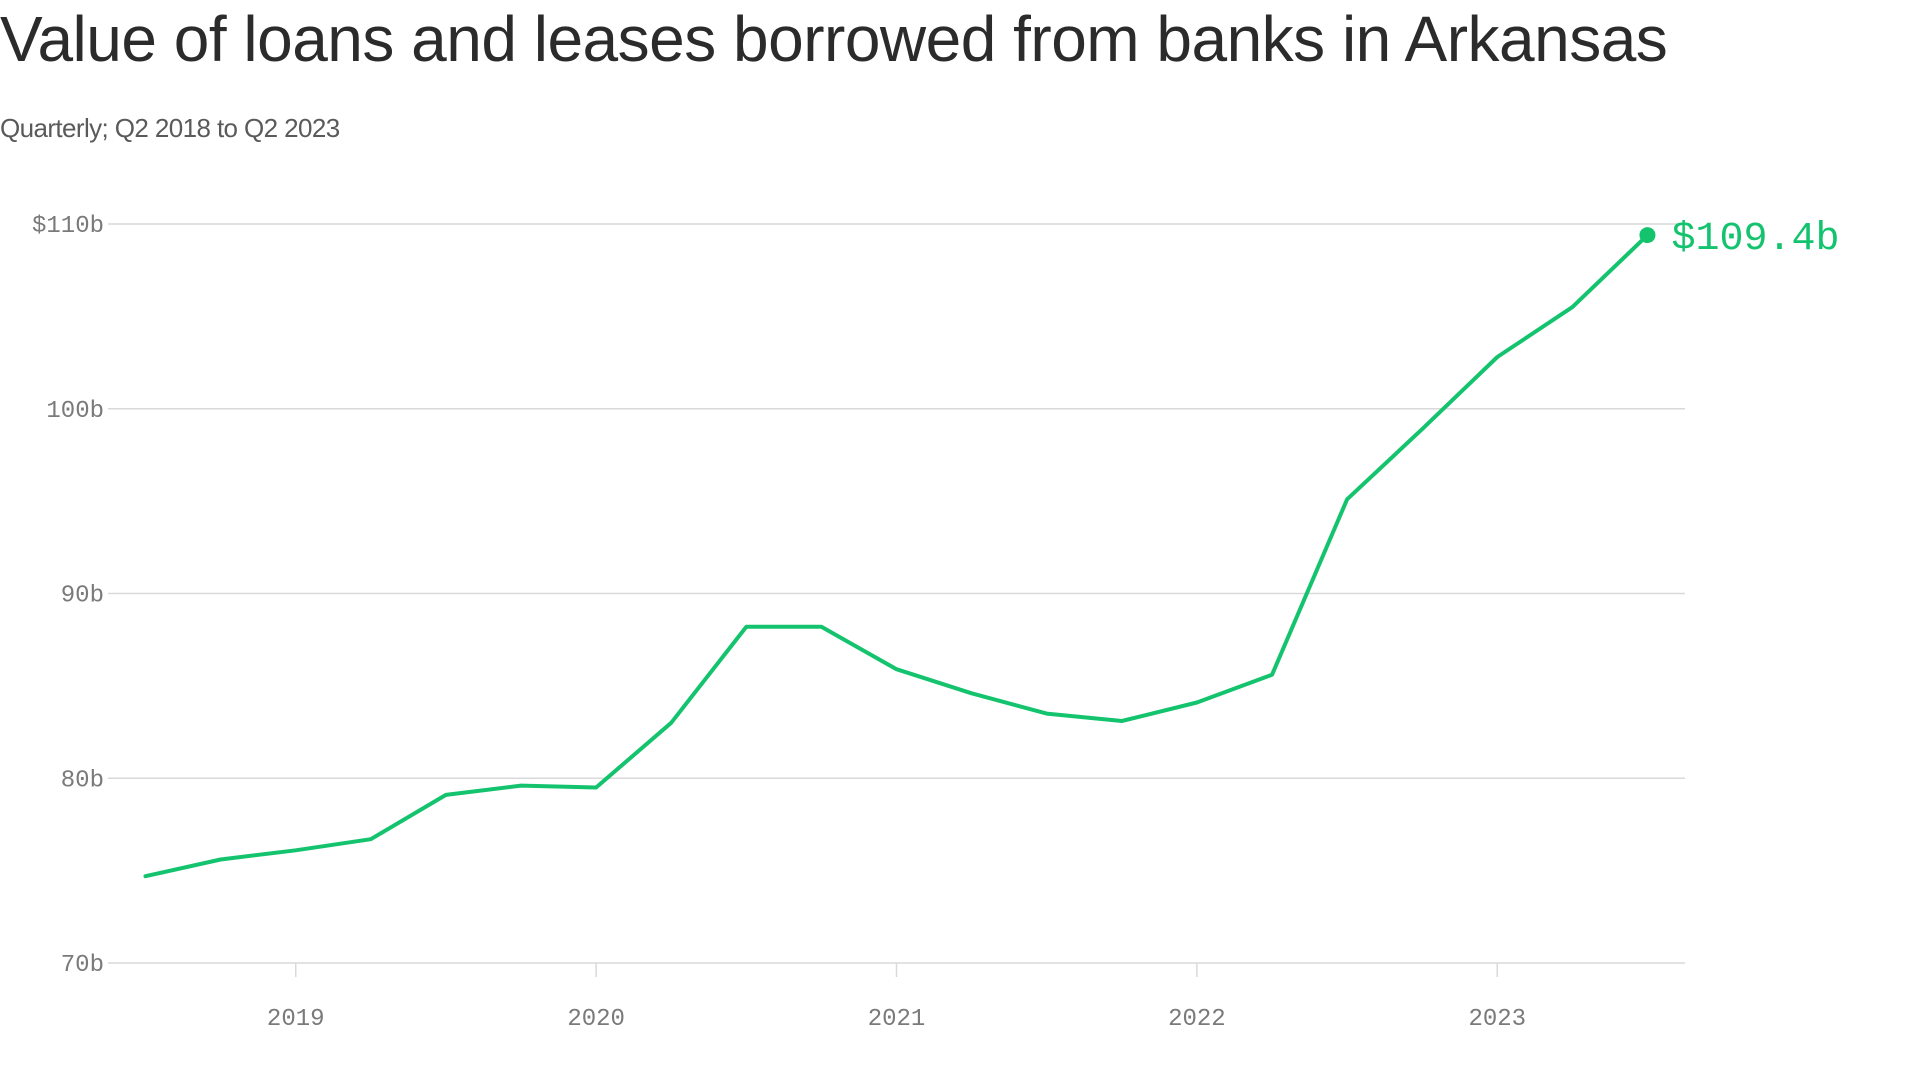 This screenshot has height=1080, width=1920. Describe the element at coordinates (296, 1019) in the screenshot. I see `x-tick-label-2019: 2019` at that location.